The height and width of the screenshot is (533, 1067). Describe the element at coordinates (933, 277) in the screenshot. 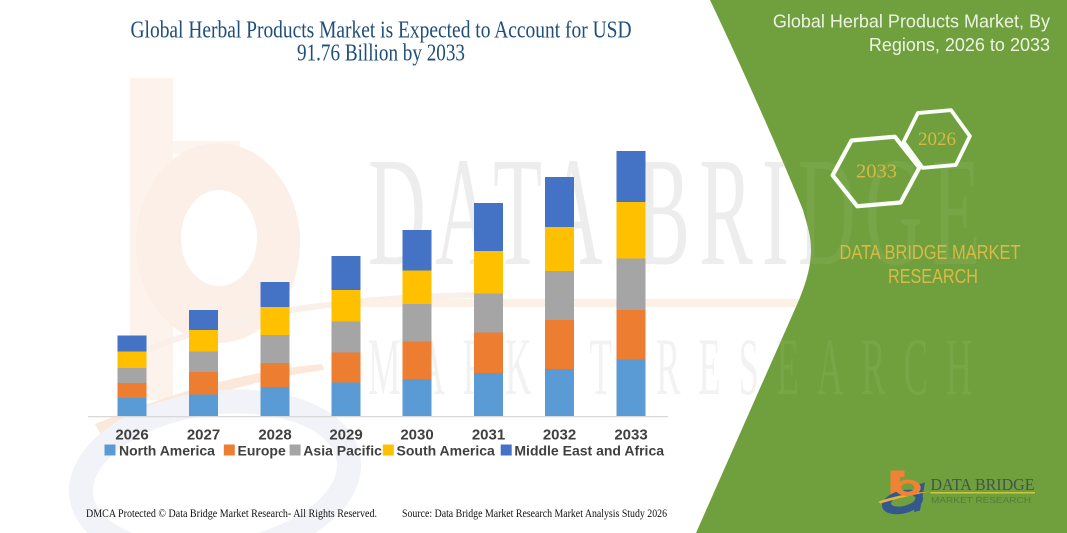

I see `svg-text: RESEARCH` at that location.